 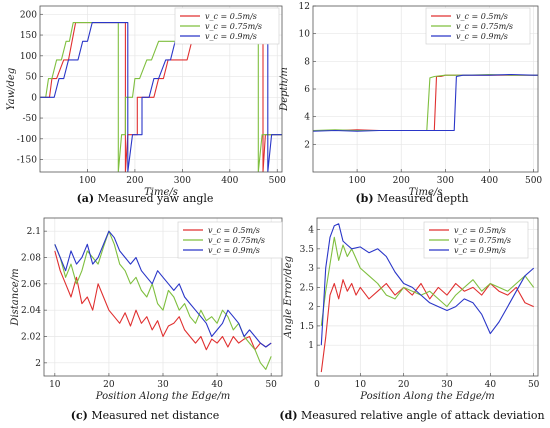 I want to click on y-tick-label: 10, so click(x=305, y=35).